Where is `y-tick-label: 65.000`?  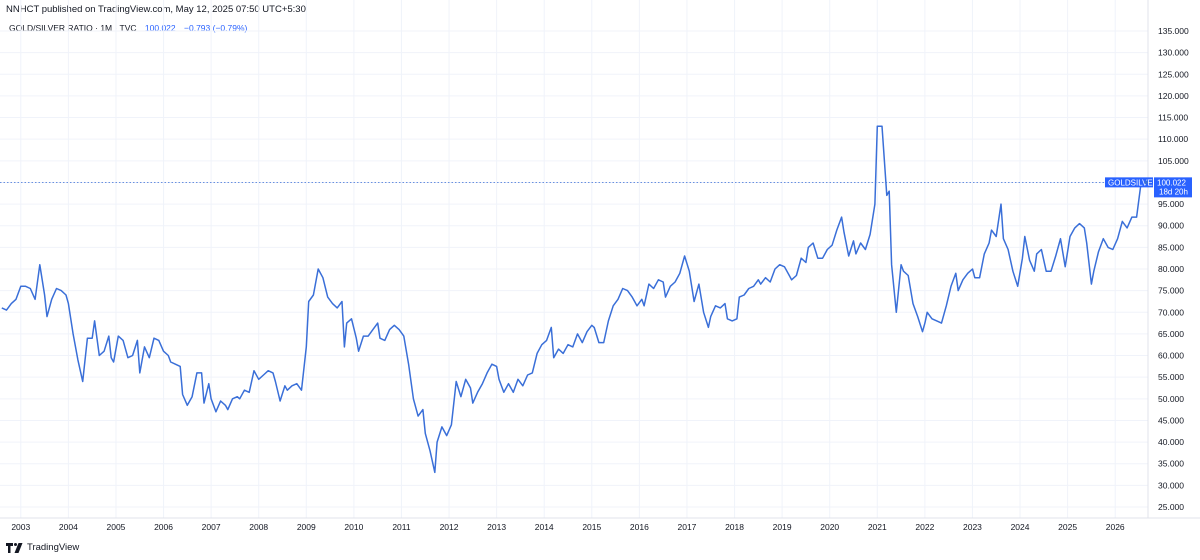
y-tick-label: 65.000 is located at coordinates (1171, 334).